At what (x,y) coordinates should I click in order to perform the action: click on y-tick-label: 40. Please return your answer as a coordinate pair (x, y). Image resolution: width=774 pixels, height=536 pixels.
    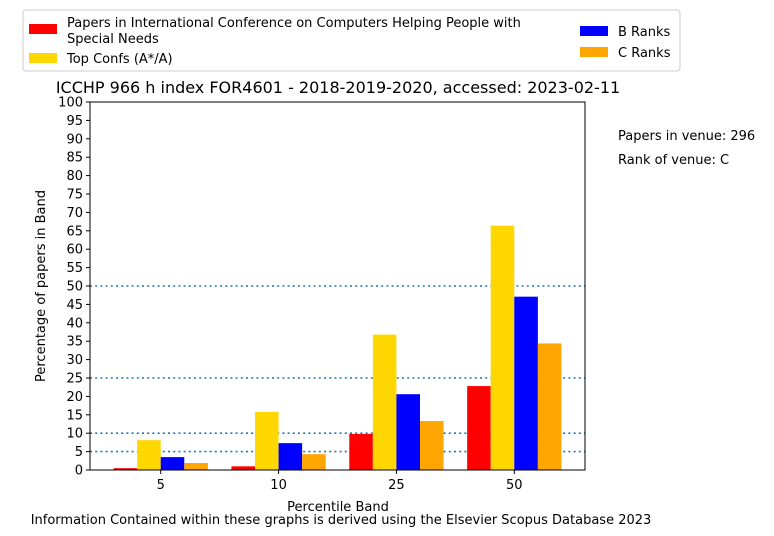
    Looking at the image, I should click on (74, 323).